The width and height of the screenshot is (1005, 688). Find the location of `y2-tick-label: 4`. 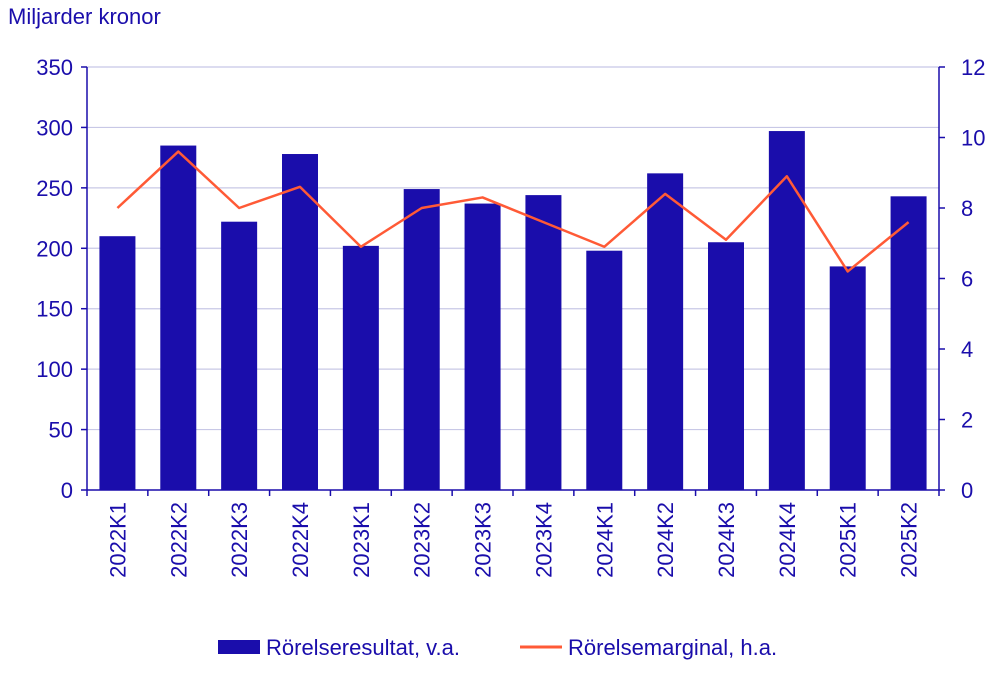

y2-tick-label: 4 is located at coordinates (967, 349).